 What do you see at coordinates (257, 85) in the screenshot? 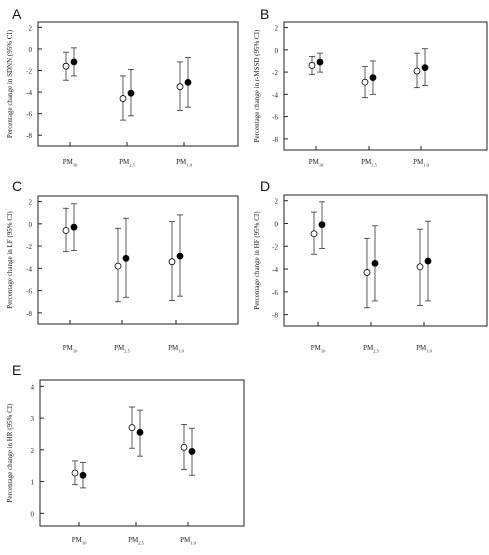
I see `y-axis-label: Percentage change in r-MSSD (95% CI)` at bounding box center [257, 85].